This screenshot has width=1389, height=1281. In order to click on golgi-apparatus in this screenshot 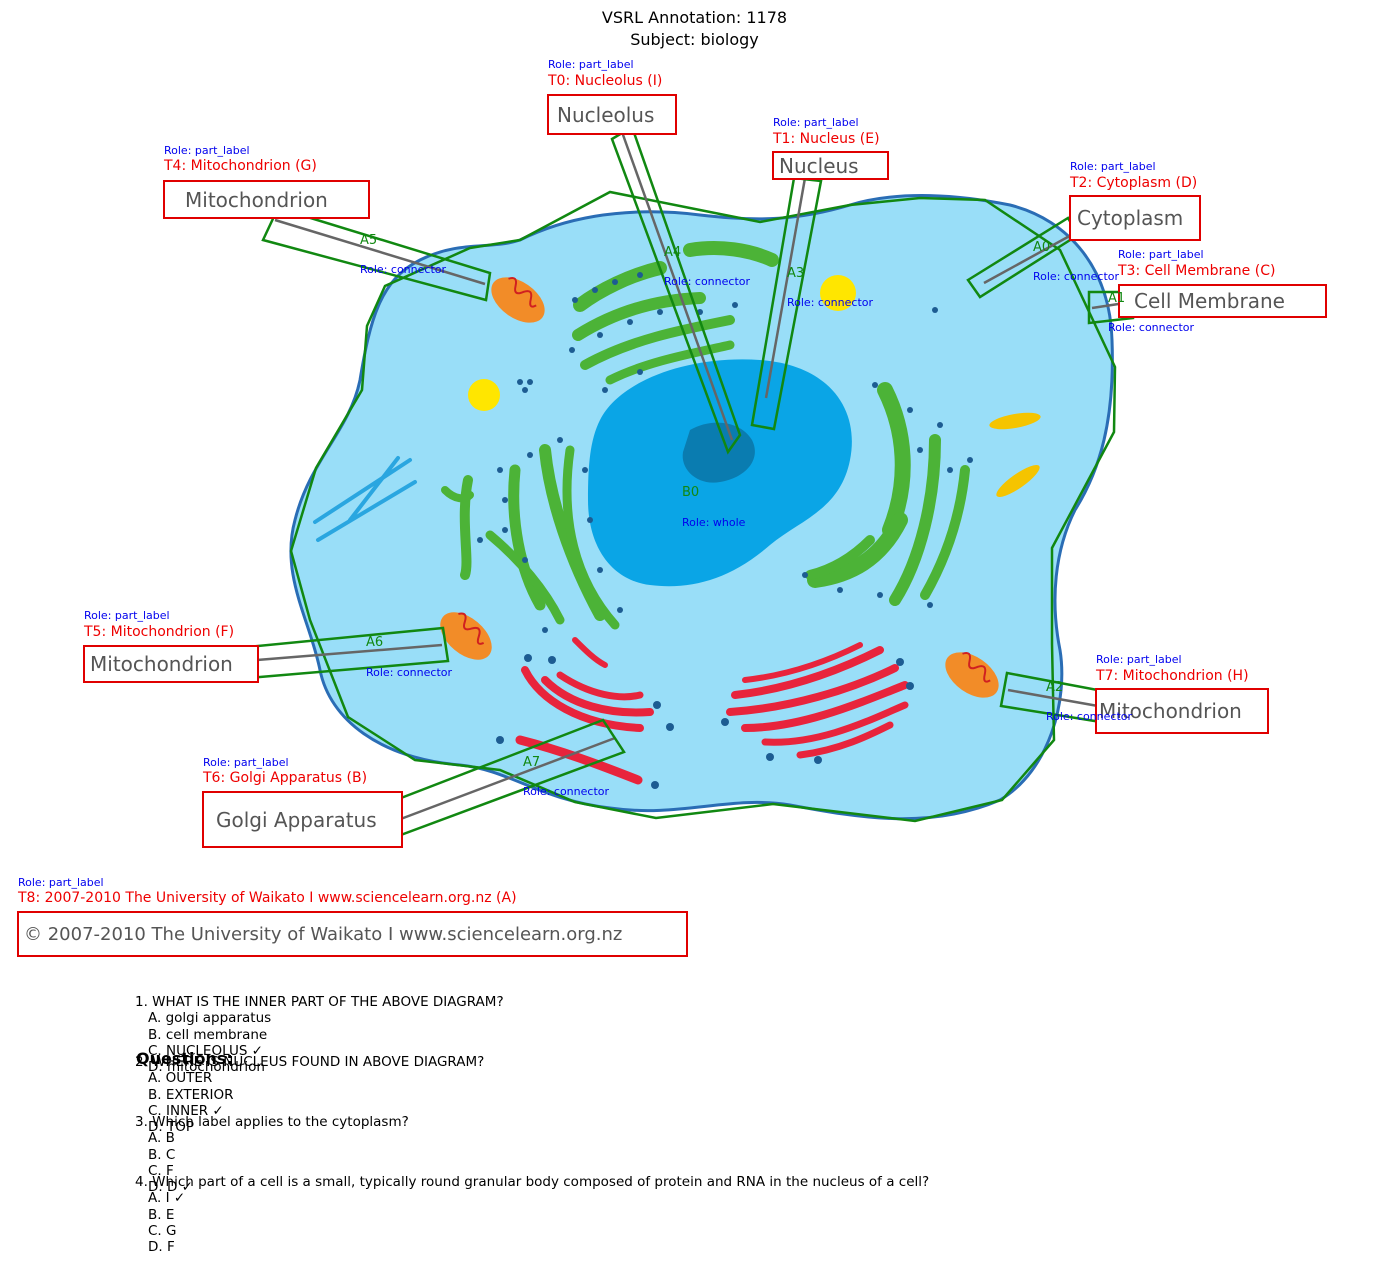, I will do `click(712, 711)`.